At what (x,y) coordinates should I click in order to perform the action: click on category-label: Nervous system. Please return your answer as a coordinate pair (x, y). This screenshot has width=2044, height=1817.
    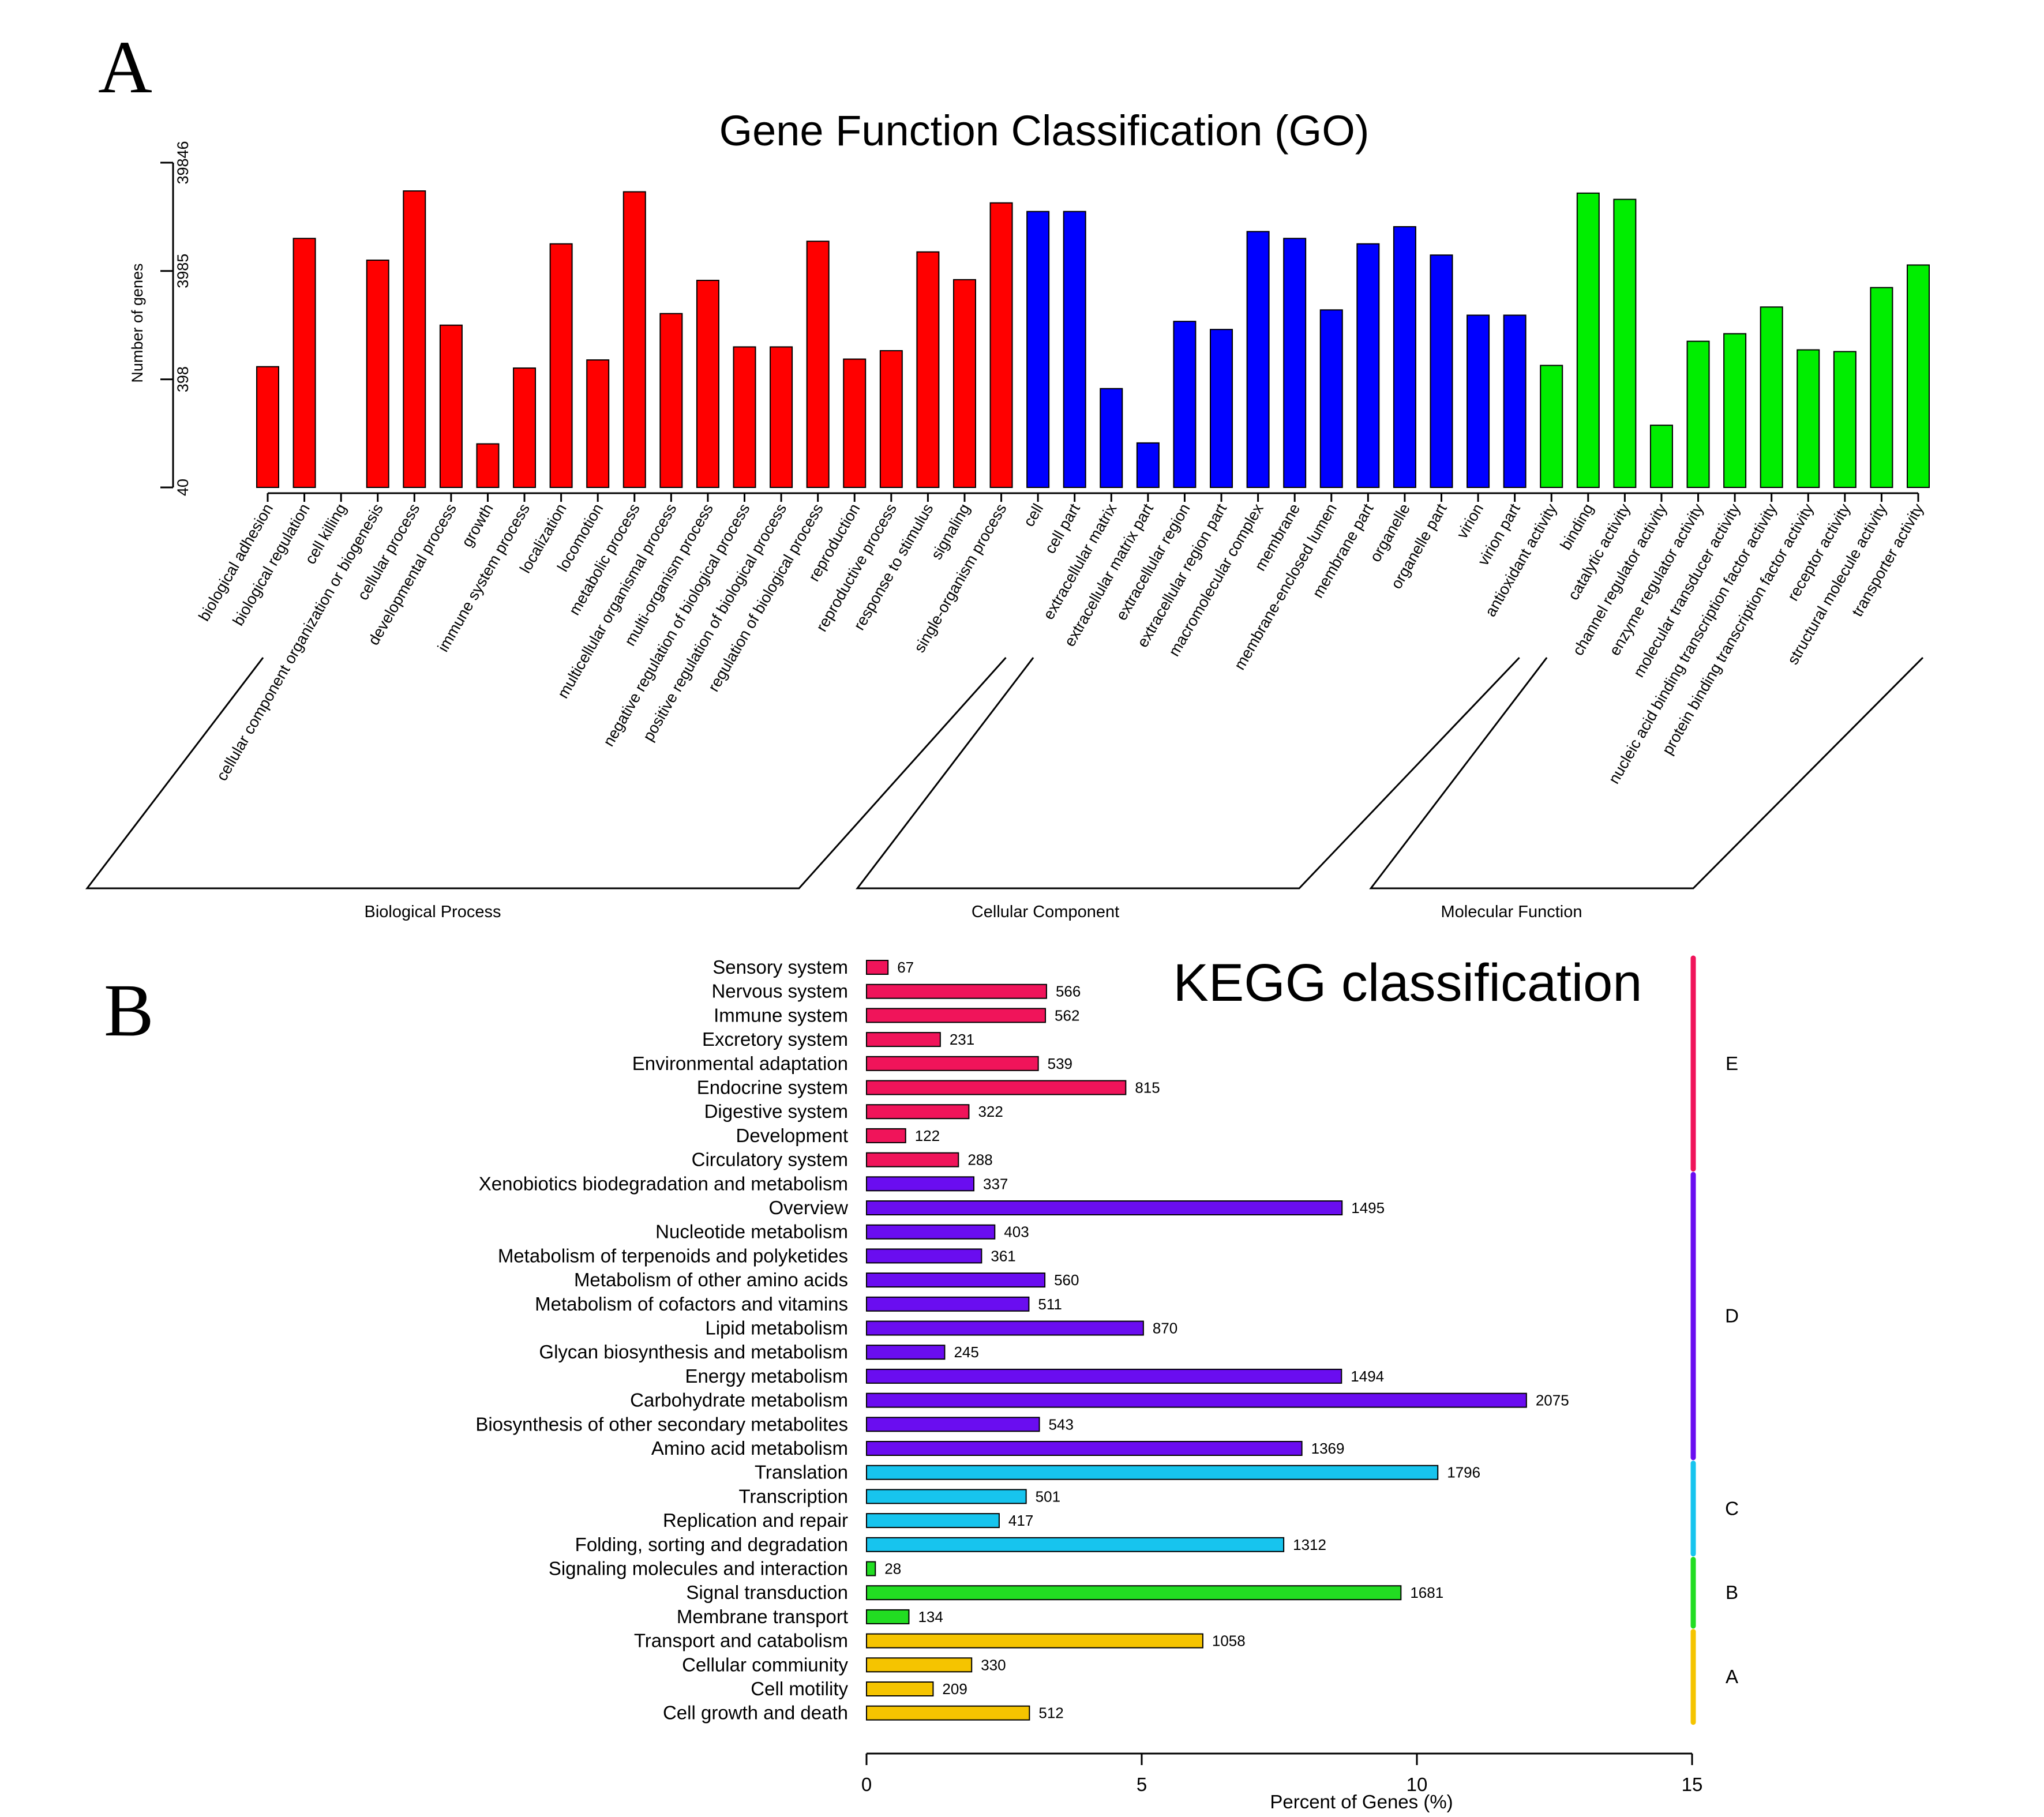
    Looking at the image, I should click on (779, 991).